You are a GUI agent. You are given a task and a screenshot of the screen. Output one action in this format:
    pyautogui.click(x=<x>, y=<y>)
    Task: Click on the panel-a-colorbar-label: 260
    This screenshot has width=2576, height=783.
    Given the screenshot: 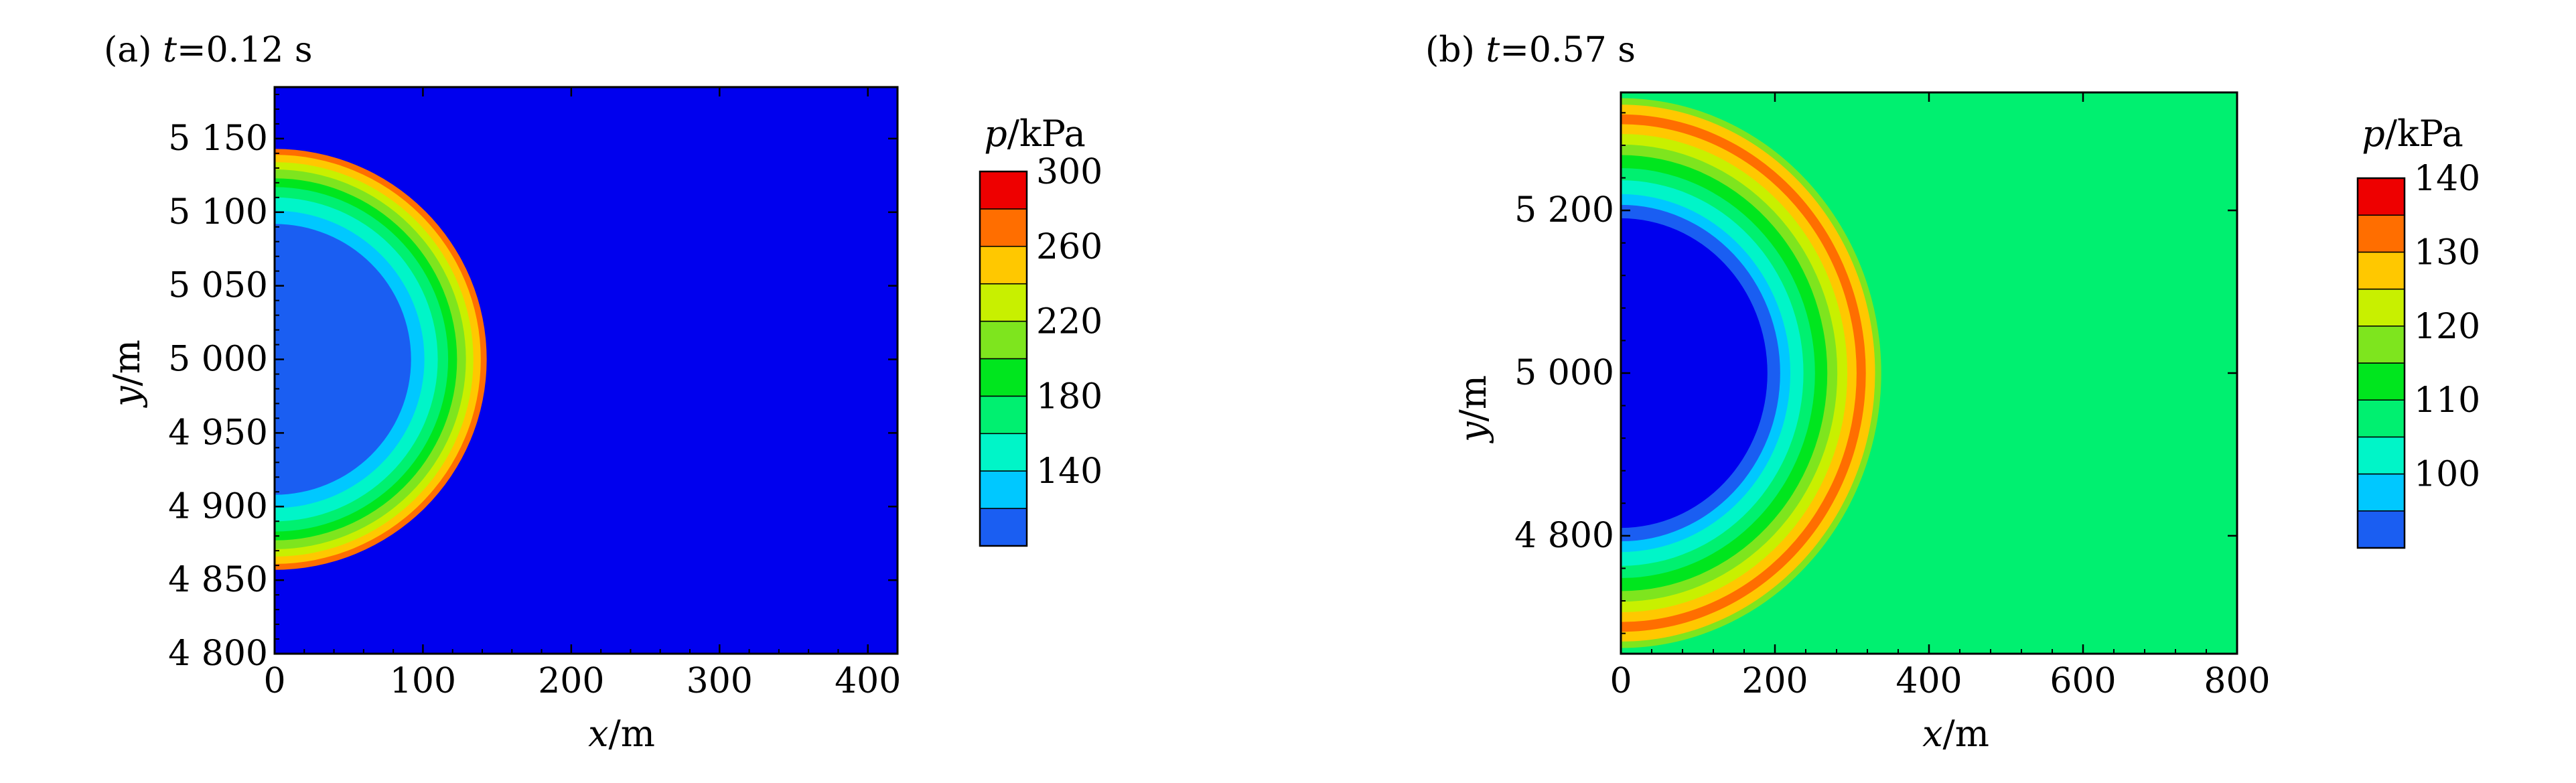 What is the action you would take?
    pyautogui.click(x=1069, y=247)
    